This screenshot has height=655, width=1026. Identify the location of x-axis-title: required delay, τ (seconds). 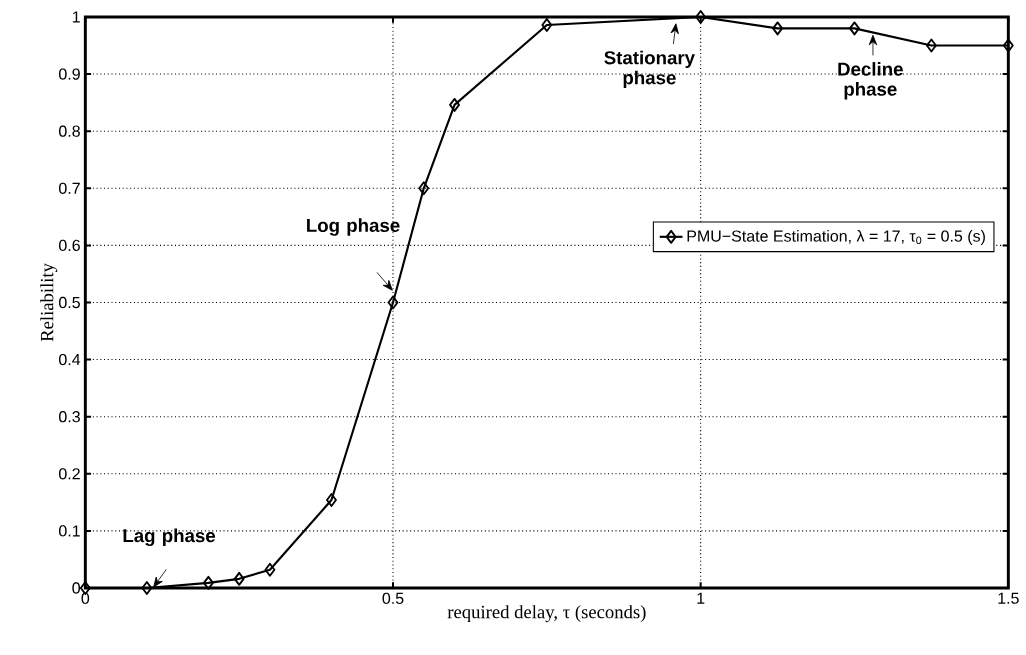
(546, 614).